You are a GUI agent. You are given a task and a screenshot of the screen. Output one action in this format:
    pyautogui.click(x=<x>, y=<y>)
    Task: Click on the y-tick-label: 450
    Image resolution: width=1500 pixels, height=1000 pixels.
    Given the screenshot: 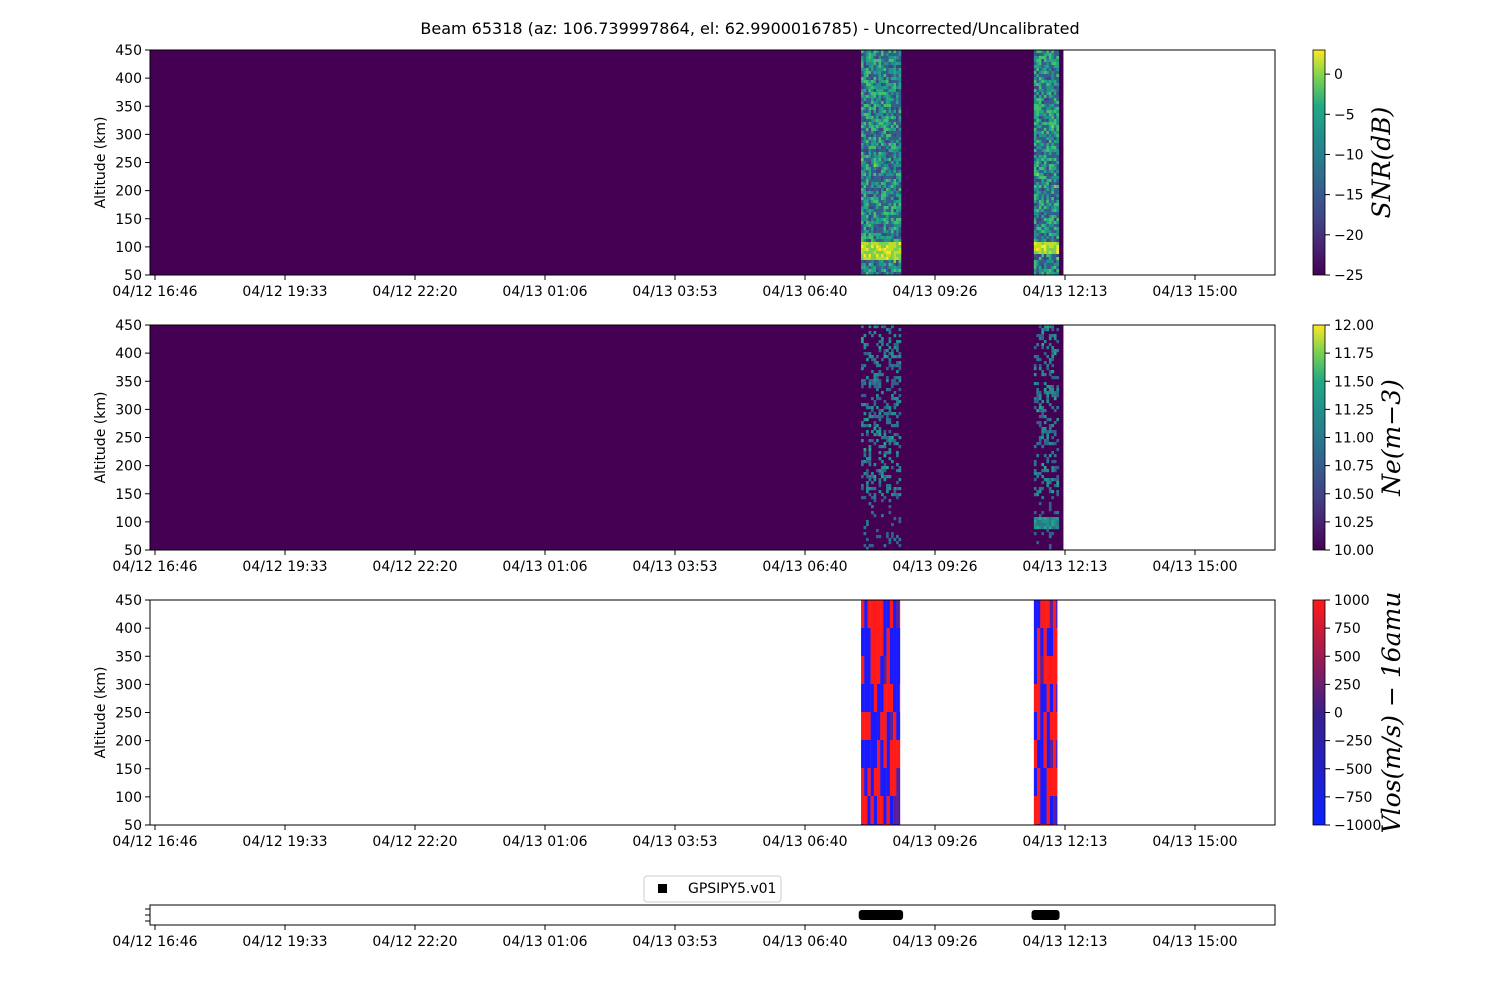 What is the action you would take?
    pyautogui.click(x=128, y=601)
    